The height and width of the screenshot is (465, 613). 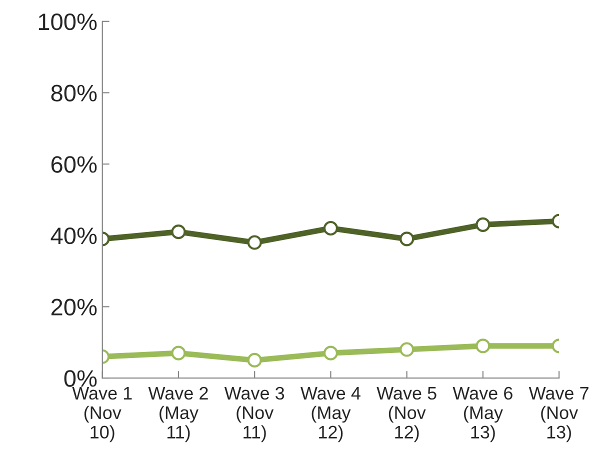 I want to click on x-tick-label: Wave 2 (May 11), so click(x=178, y=414).